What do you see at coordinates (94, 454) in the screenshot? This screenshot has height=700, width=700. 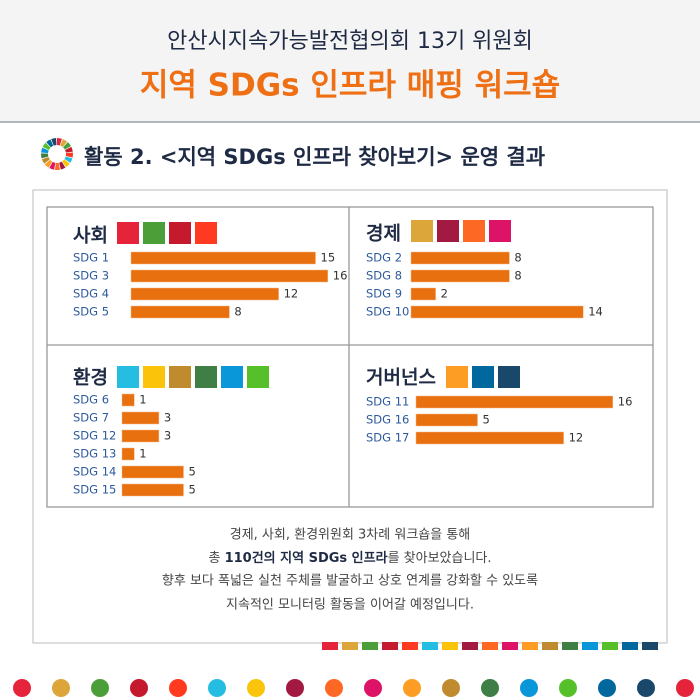 I see `category-label: SDG 13` at bounding box center [94, 454].